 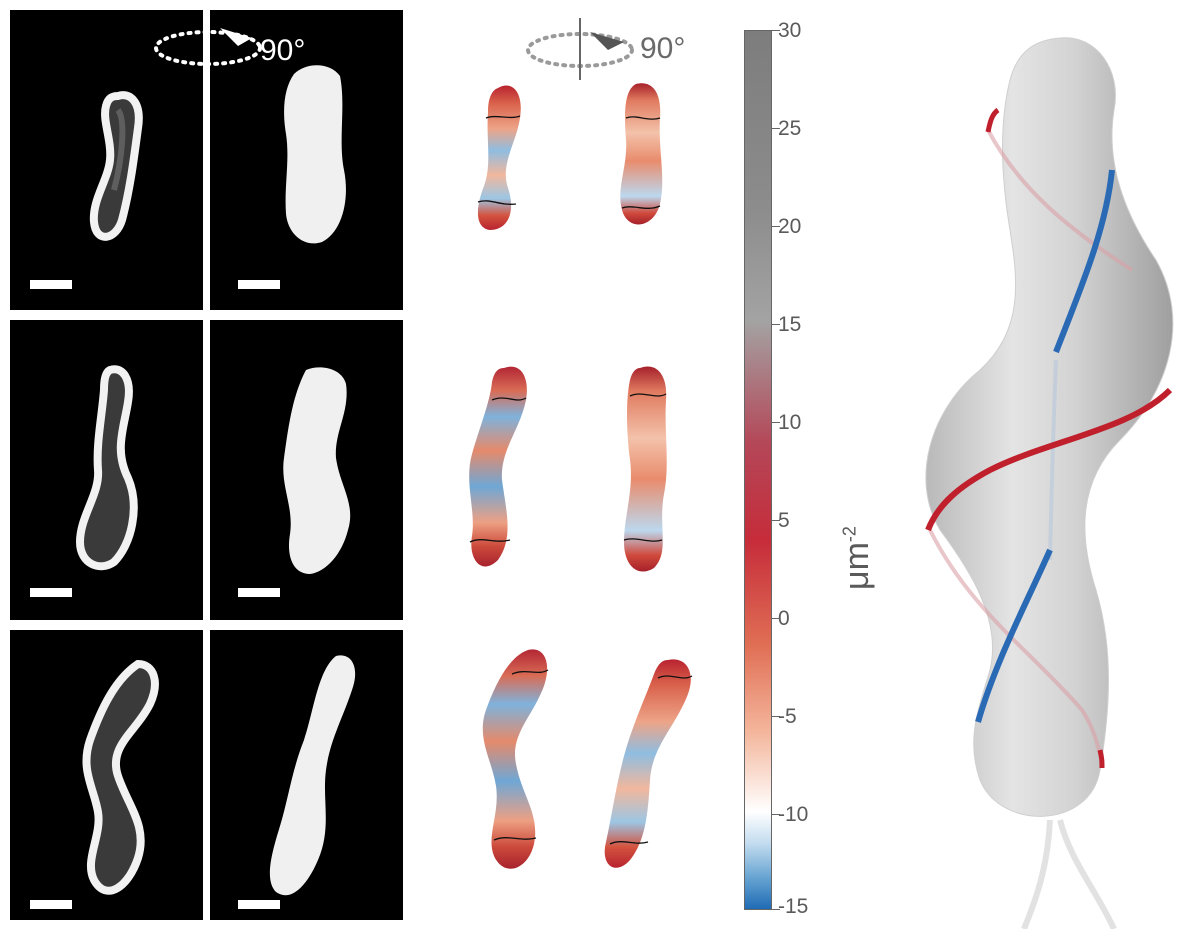 I want to click on colorbar-tick-label: -15, so click(x=793, y=906).